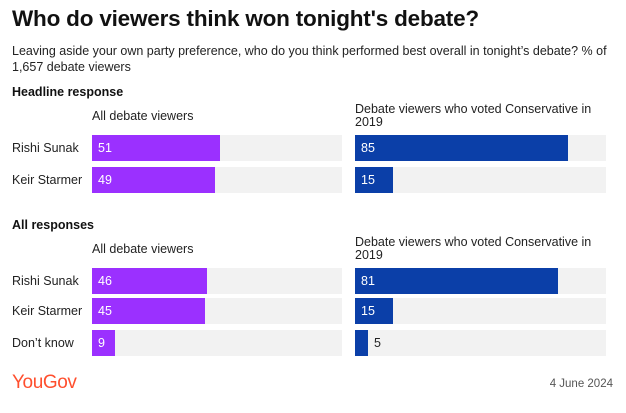  Describe the element at coordinates (105, 281) in the screenshot. I see `data-label: 46` at that location.